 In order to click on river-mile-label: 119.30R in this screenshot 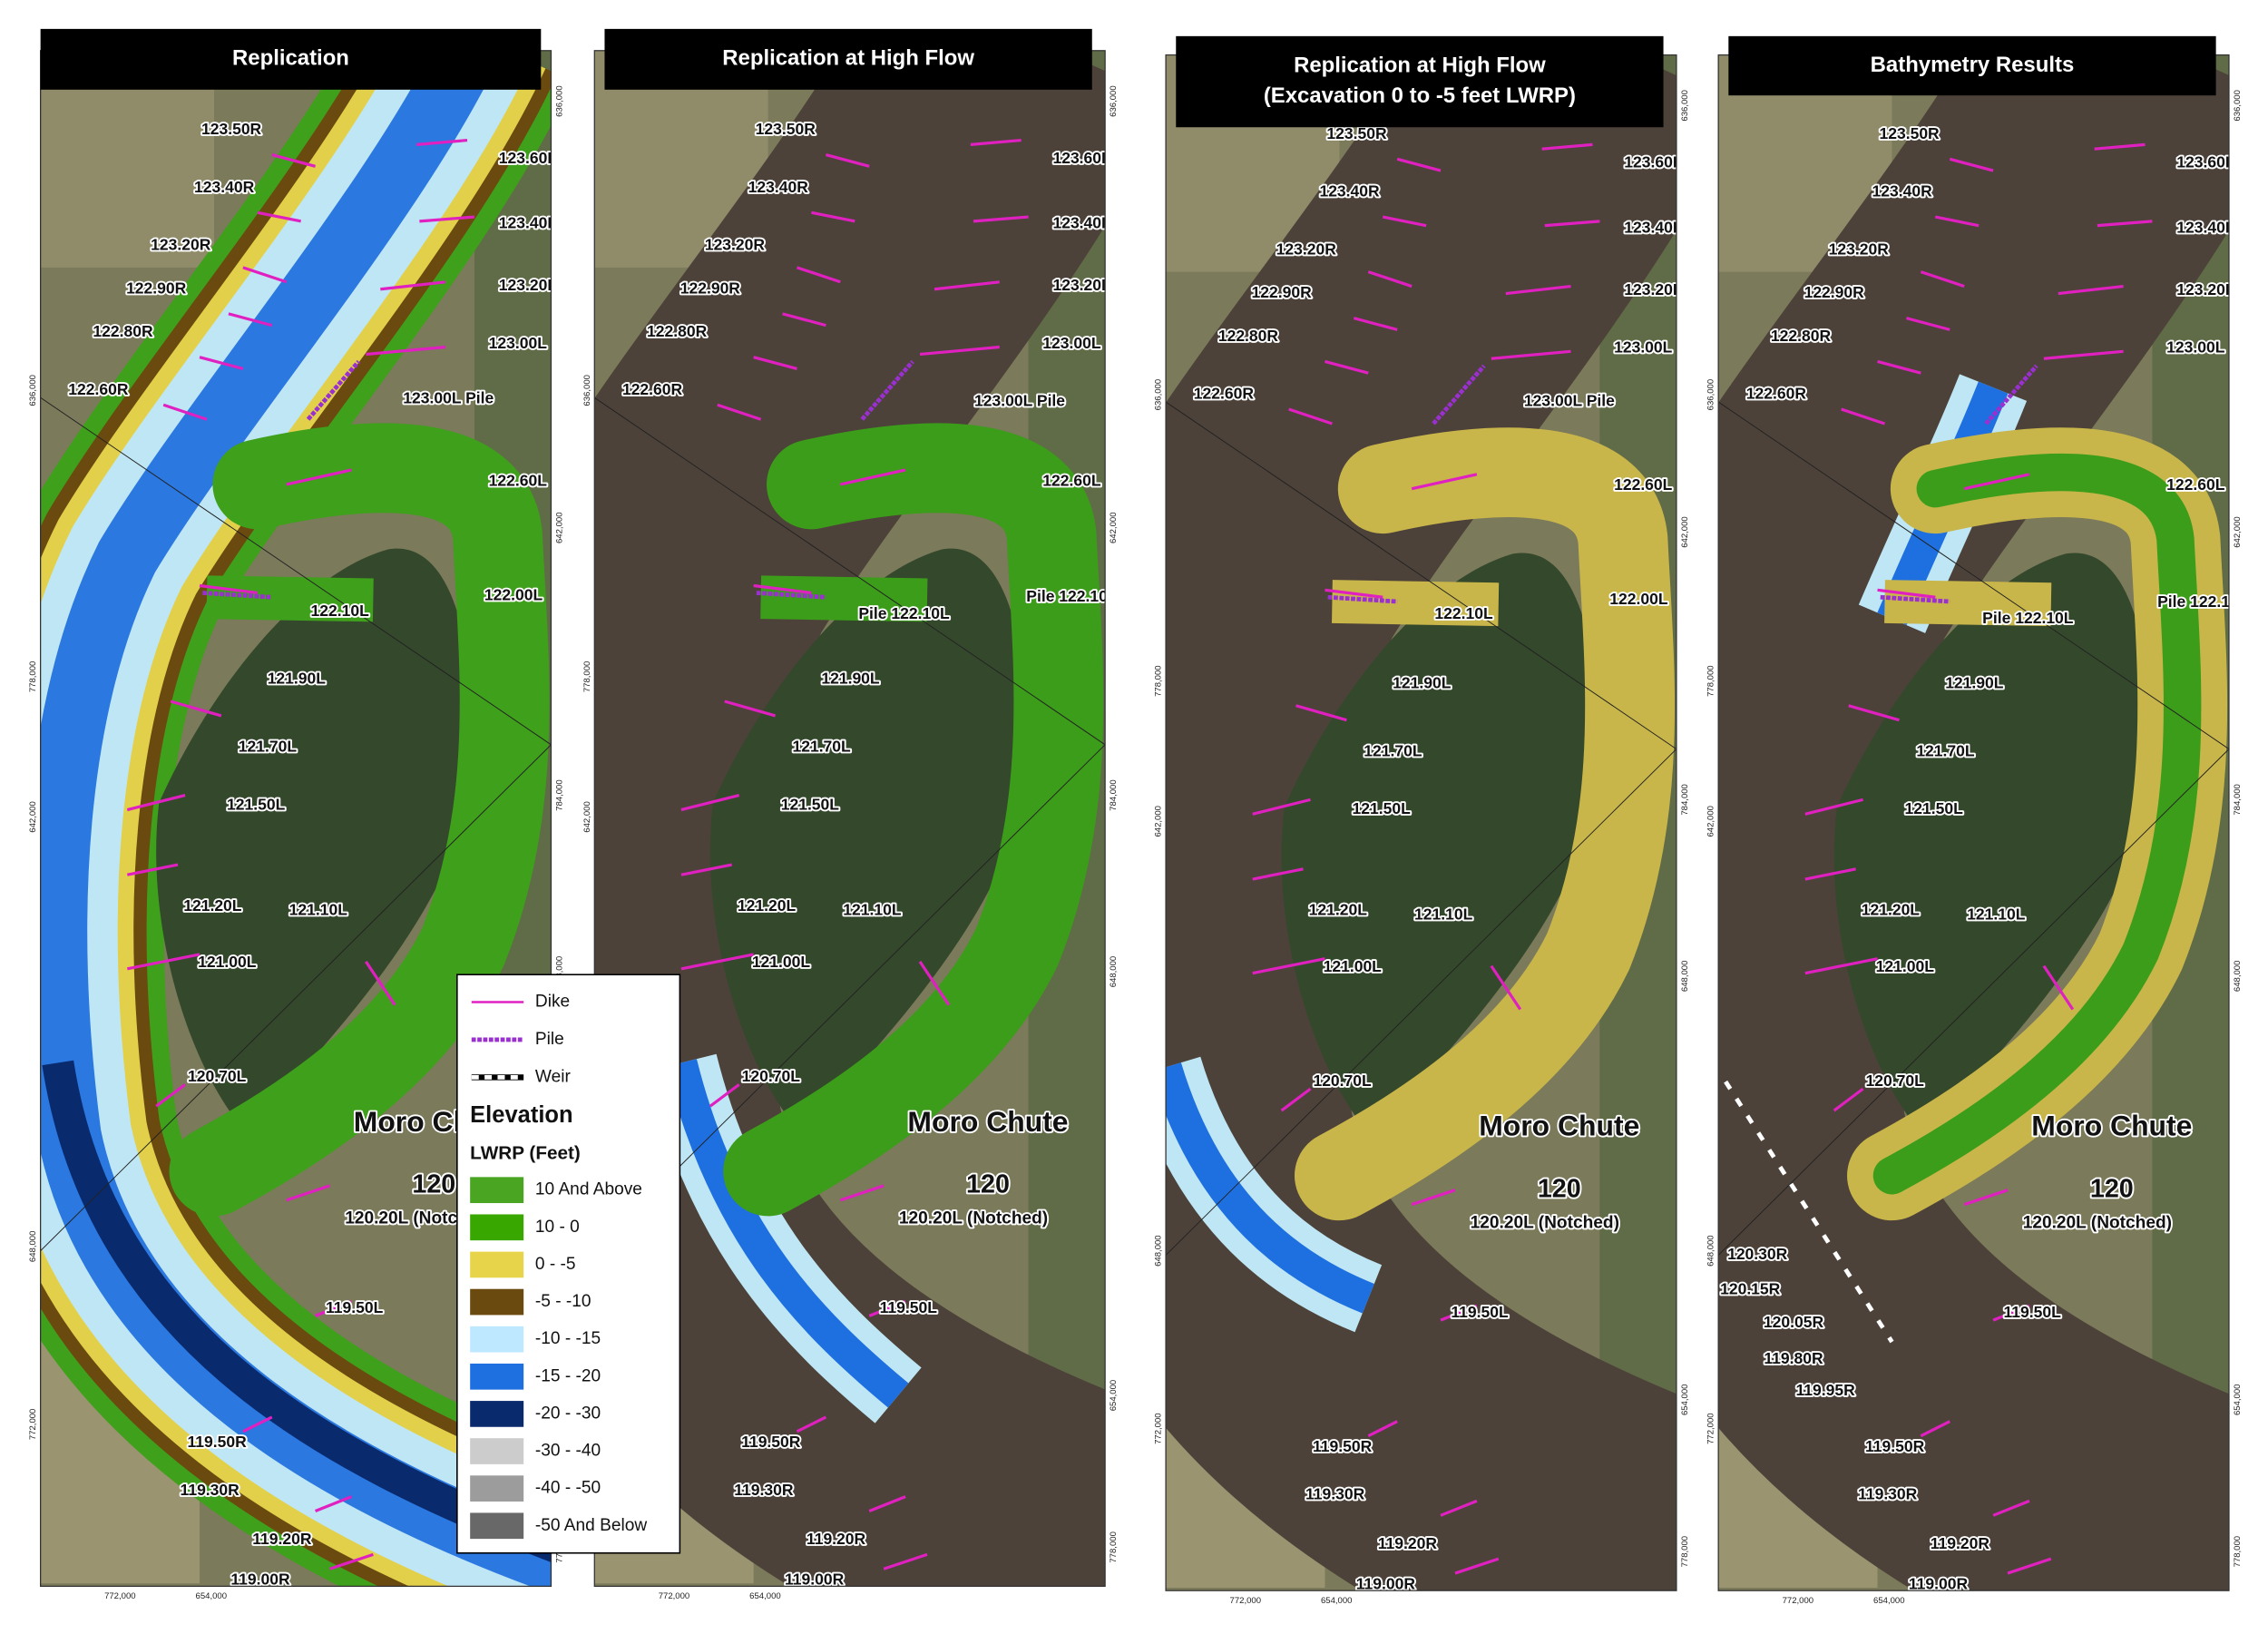, I will do `click(764, 1490)`.